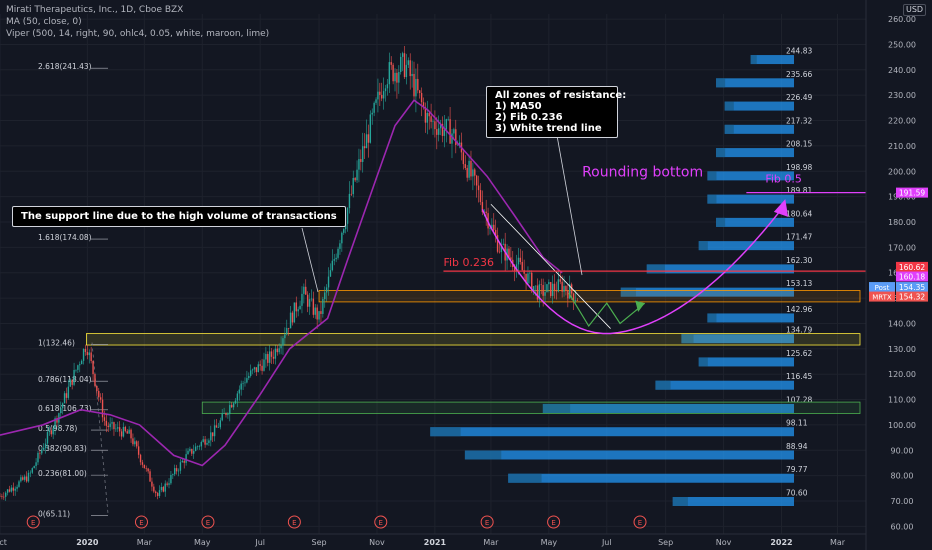 The height and width of the screenshot is (550, 932). I want to click on price-axis-tick: 80.00, so click(902, 476).